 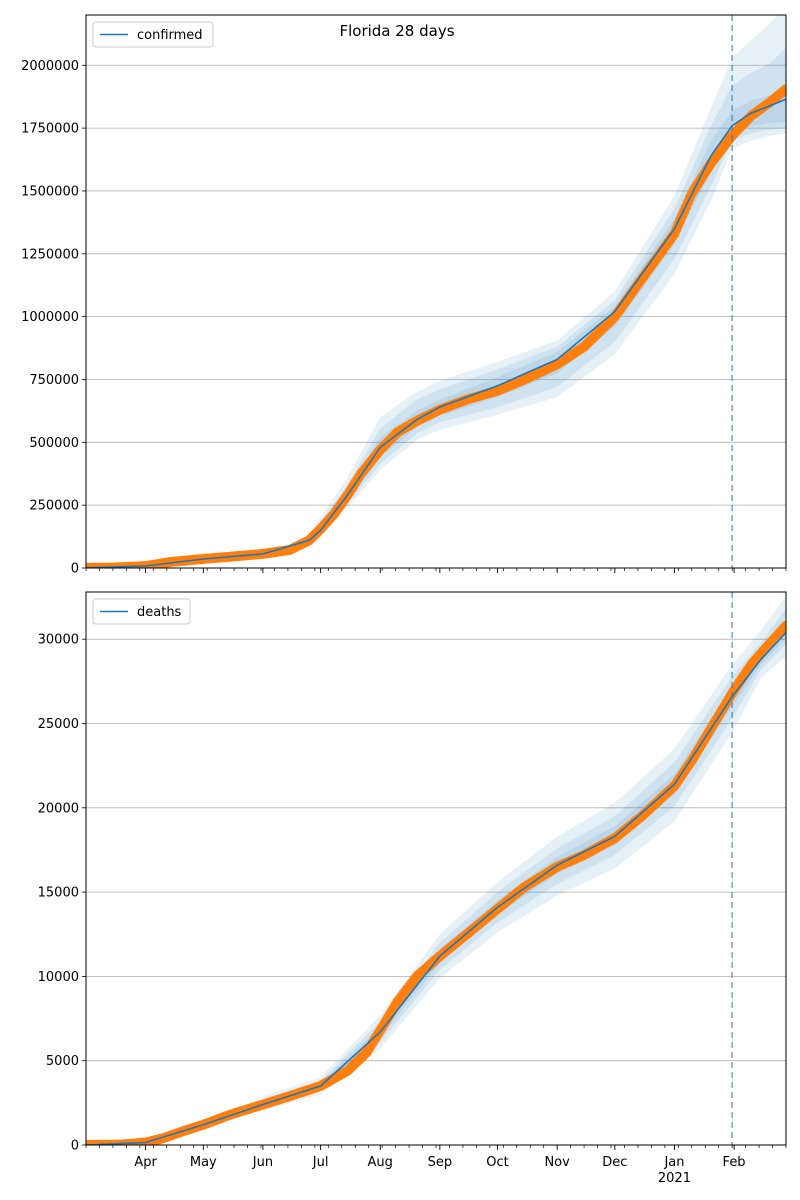 What do you see at coordinates (262, 1162) in the screenshot?
I see `x-tick-label: Jun` at bounding box center [262, 1162].